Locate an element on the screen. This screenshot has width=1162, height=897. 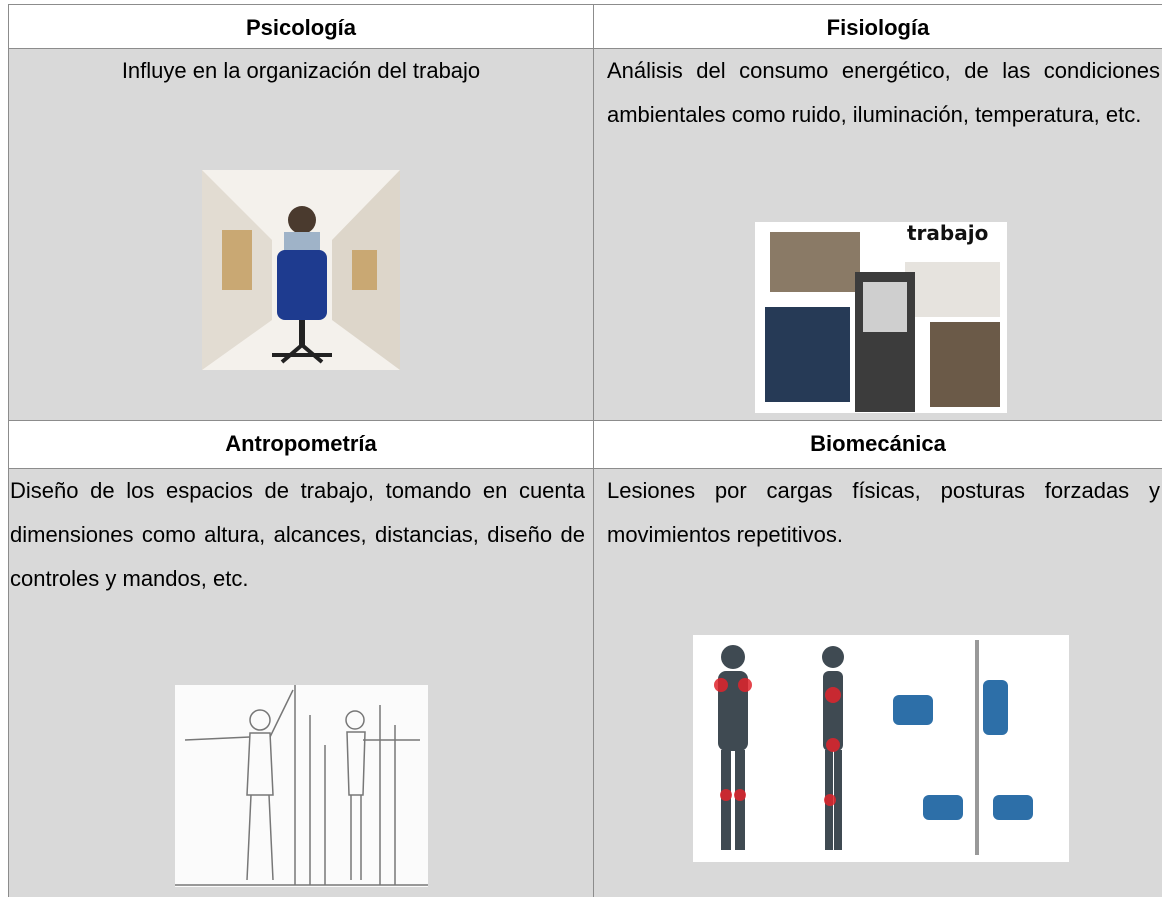
header-text: Psicología is located at coordinates (301, 27).